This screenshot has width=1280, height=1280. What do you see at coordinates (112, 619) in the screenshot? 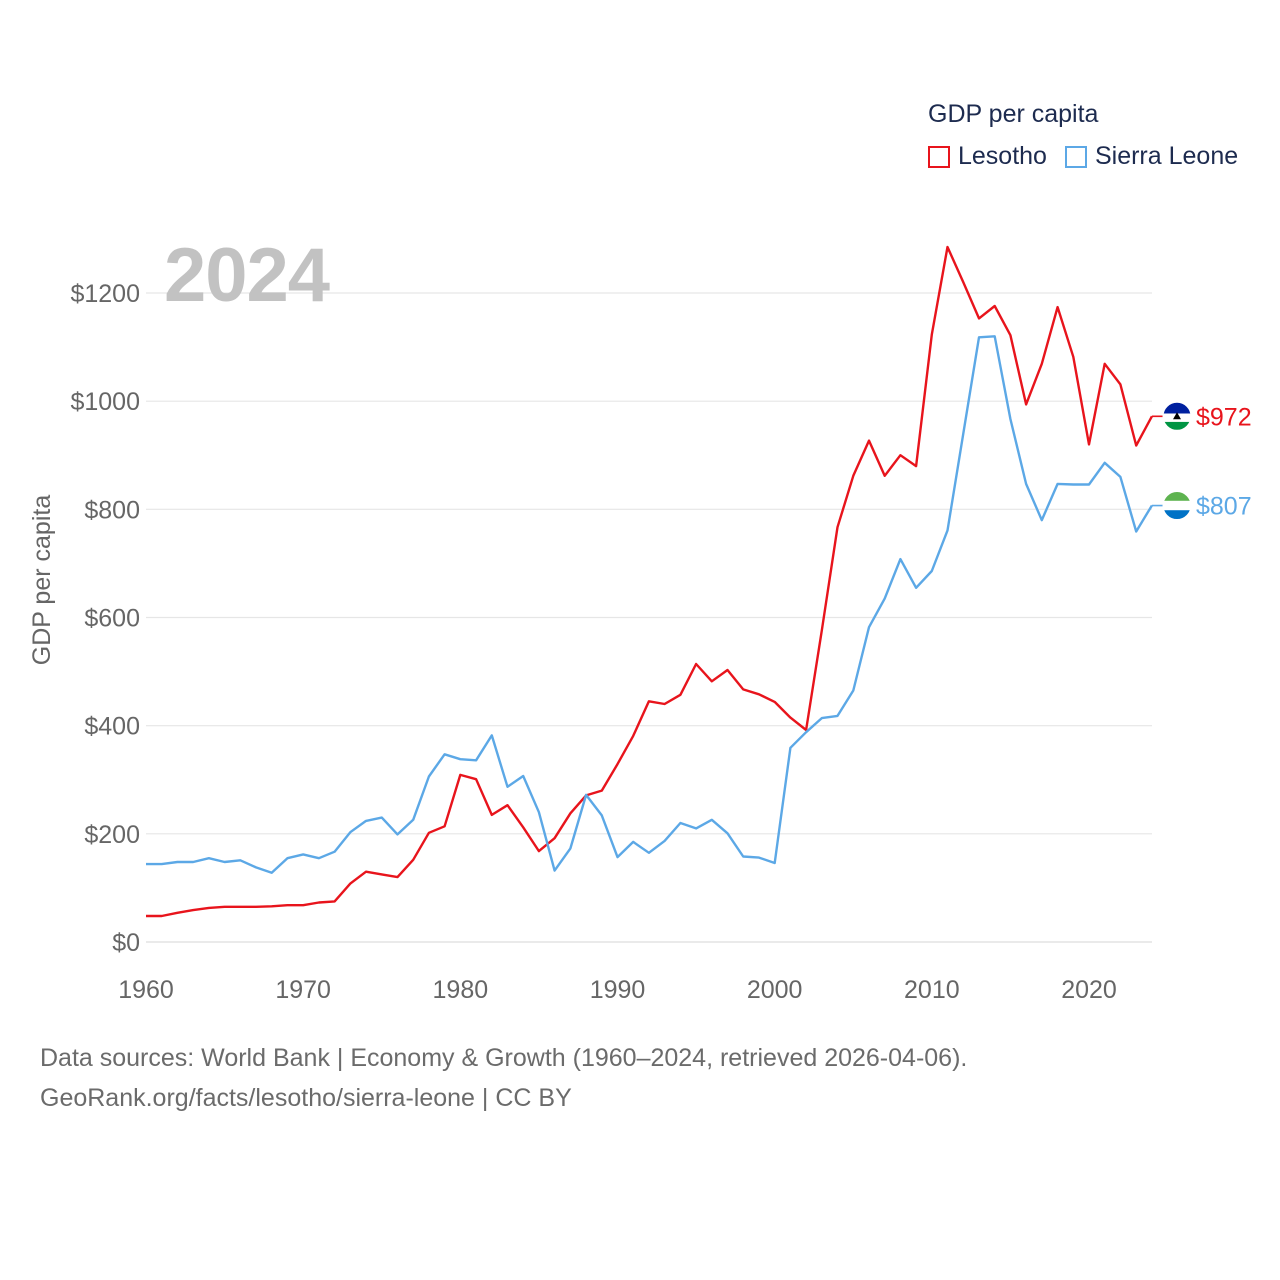
I see `y-tick-label: $600` at bounding box center [112, 619].